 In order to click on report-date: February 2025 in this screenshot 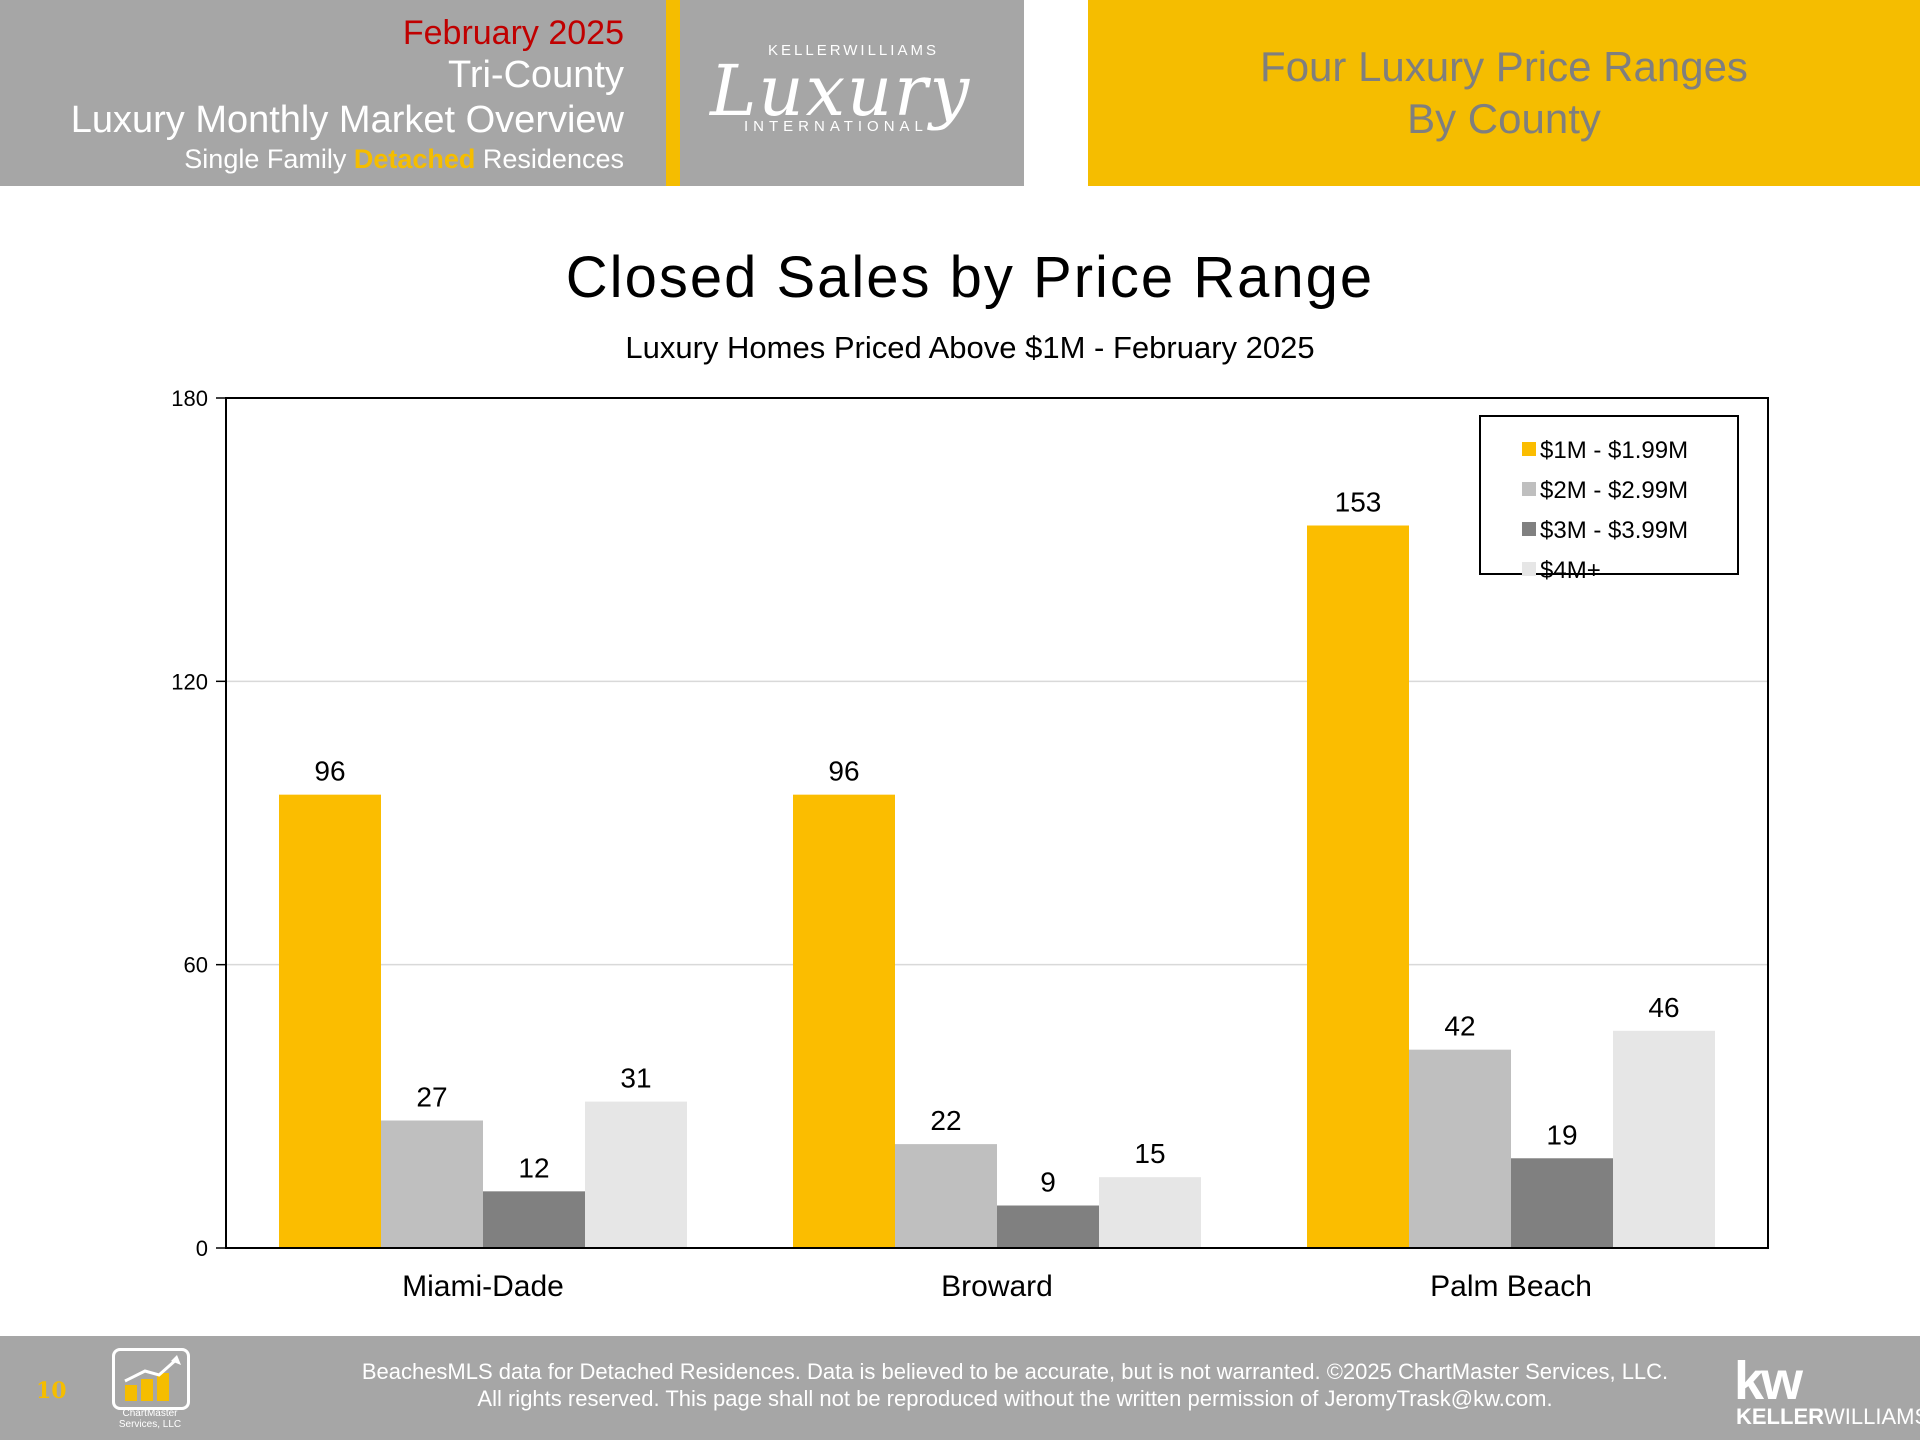, I will do `click(513, 33)`.